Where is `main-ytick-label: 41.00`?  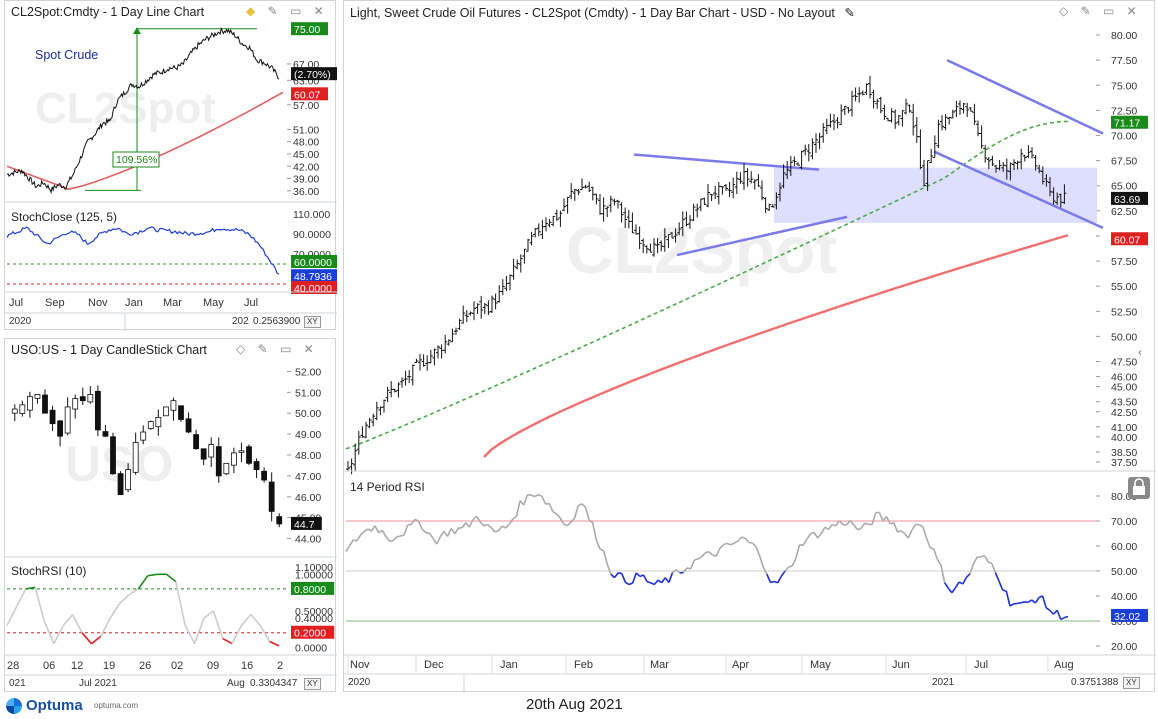 main-ytick-label: 41.00 is located at coordinates (1124, 428).